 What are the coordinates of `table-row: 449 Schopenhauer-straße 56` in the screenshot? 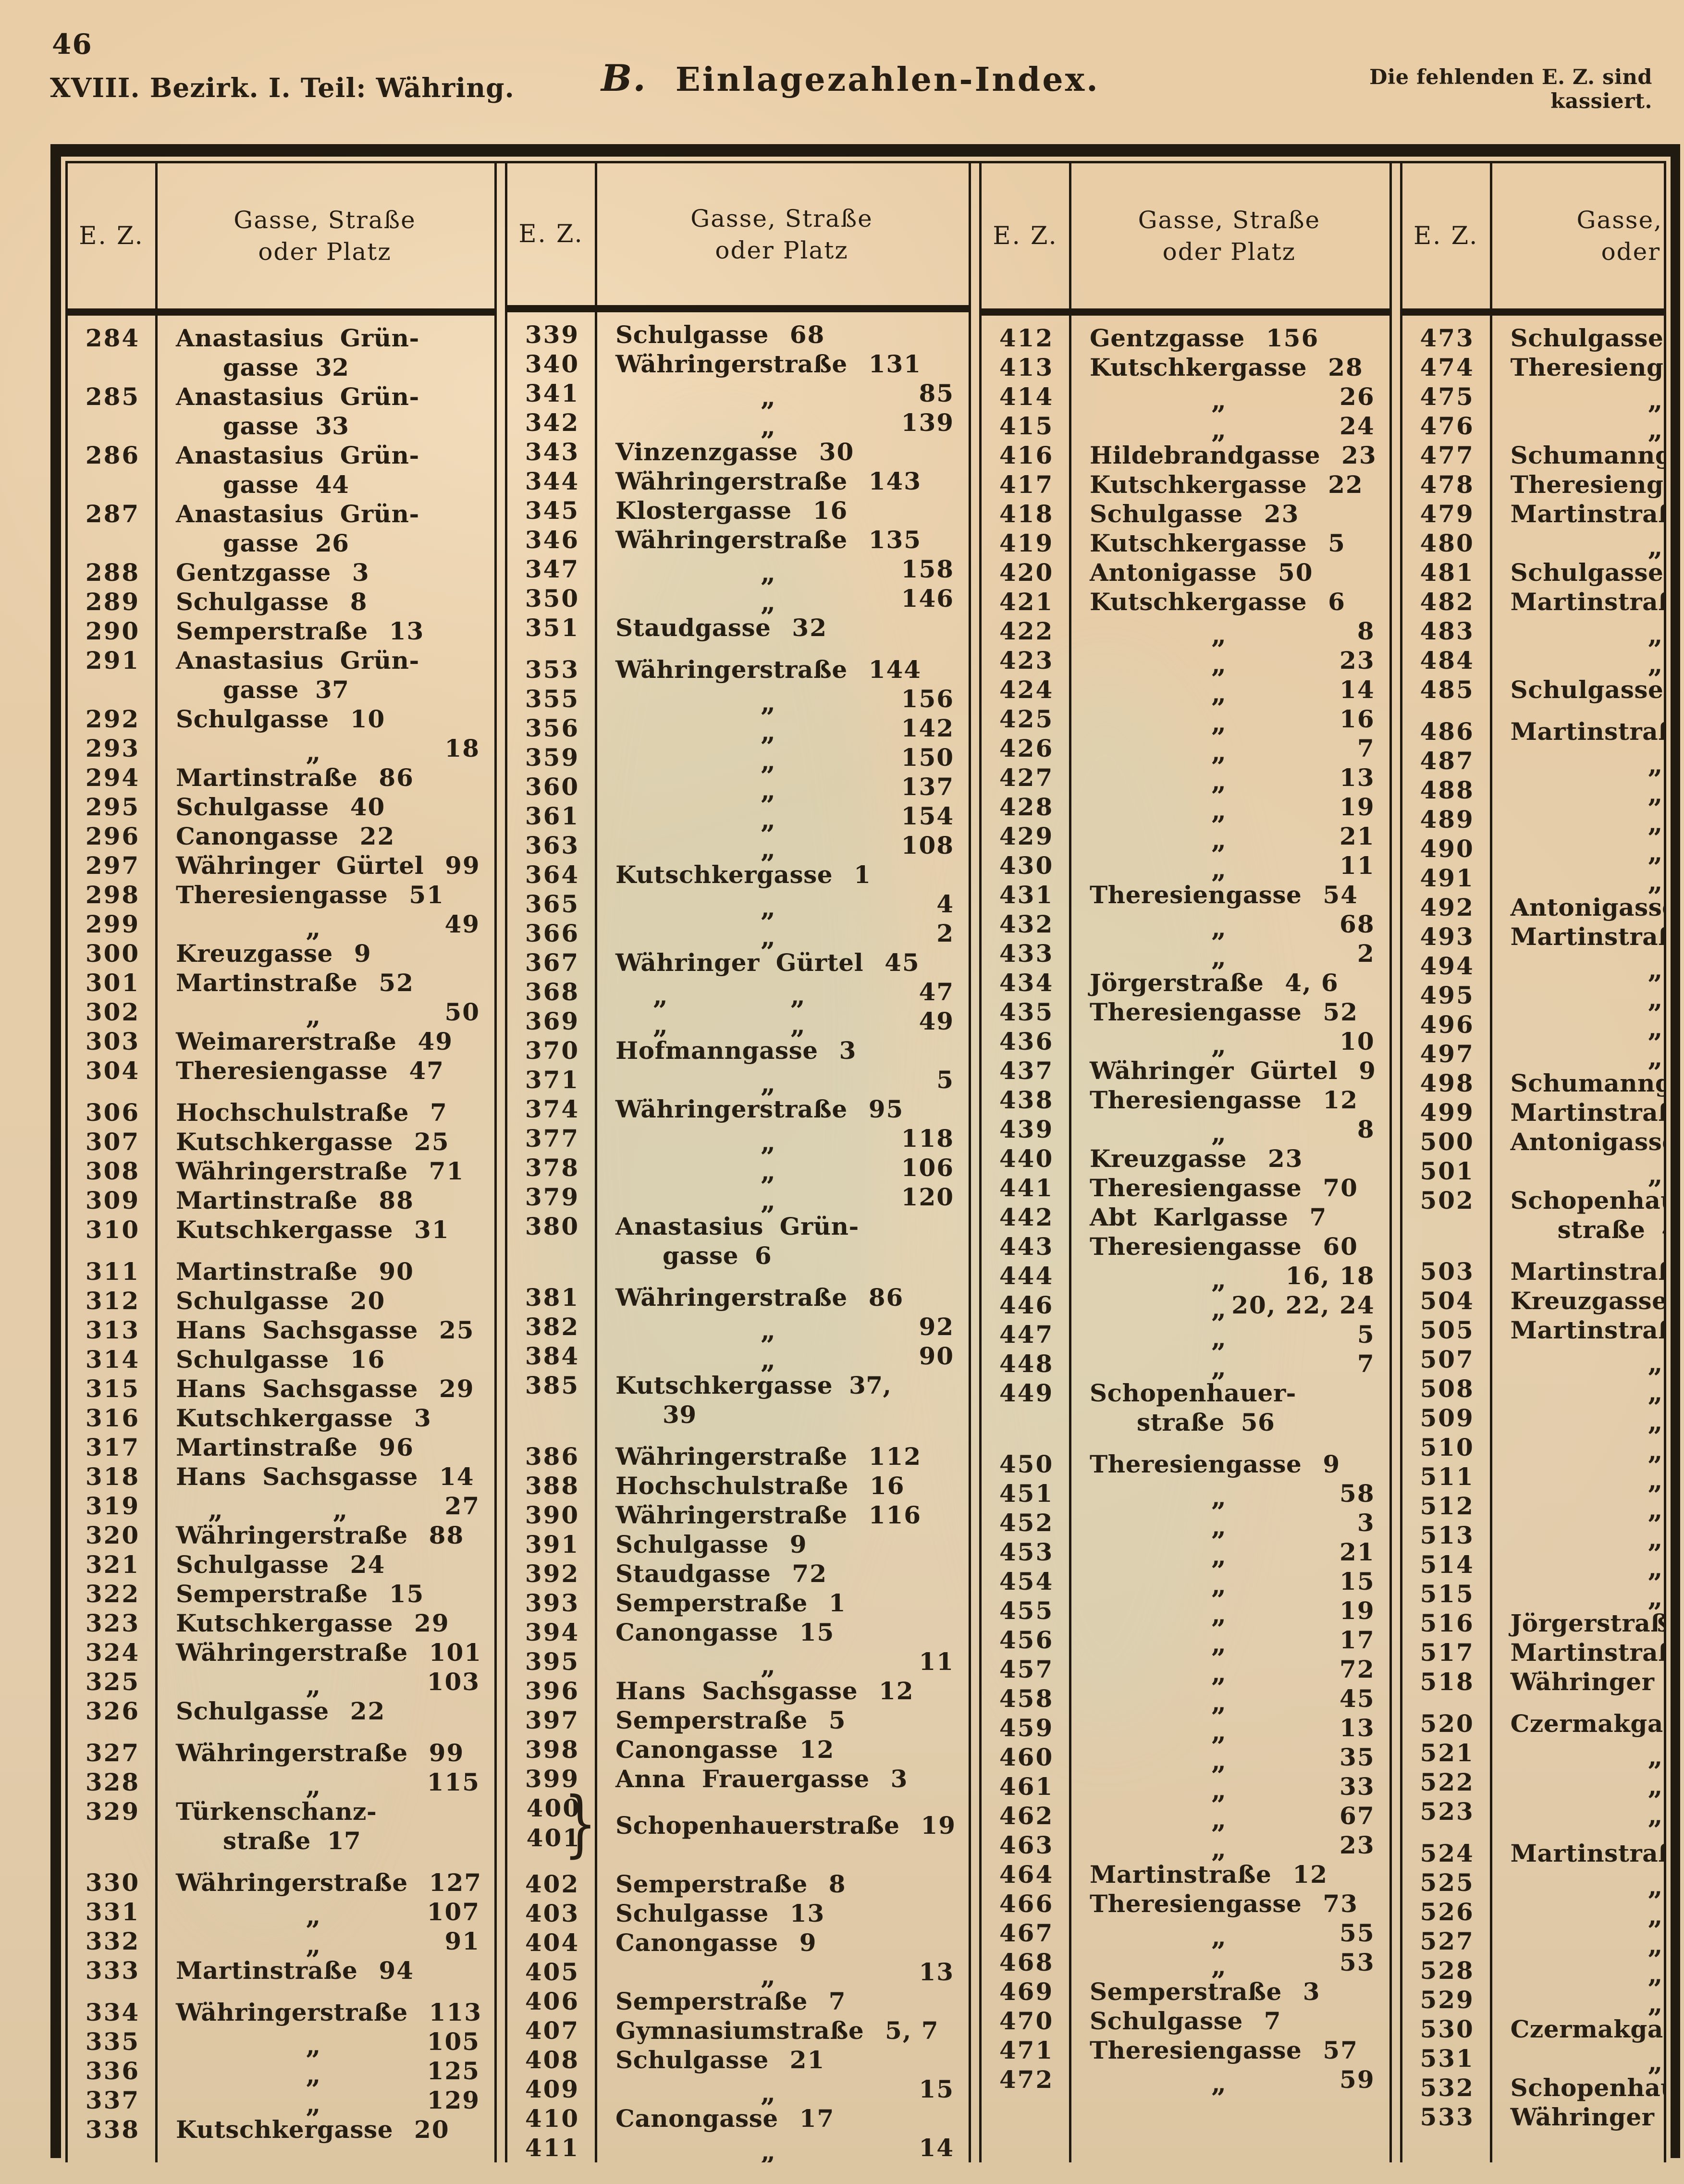 It's located at (1185, 1407).